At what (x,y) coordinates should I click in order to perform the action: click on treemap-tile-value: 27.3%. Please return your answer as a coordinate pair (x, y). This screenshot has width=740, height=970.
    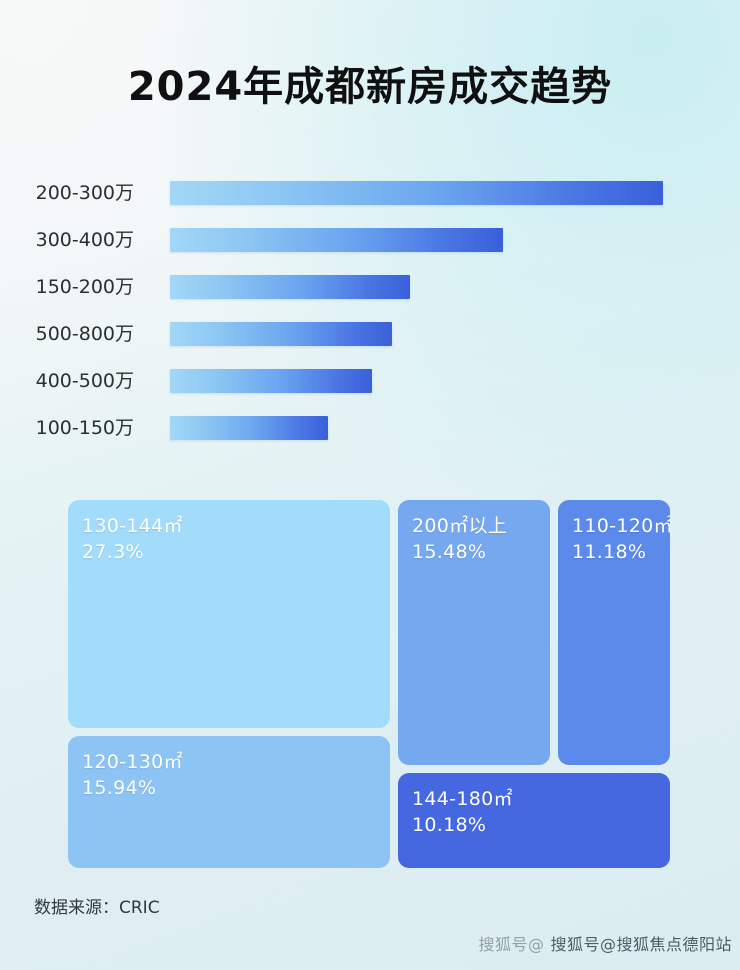
    Looking at the image, I should click on (113, 552).